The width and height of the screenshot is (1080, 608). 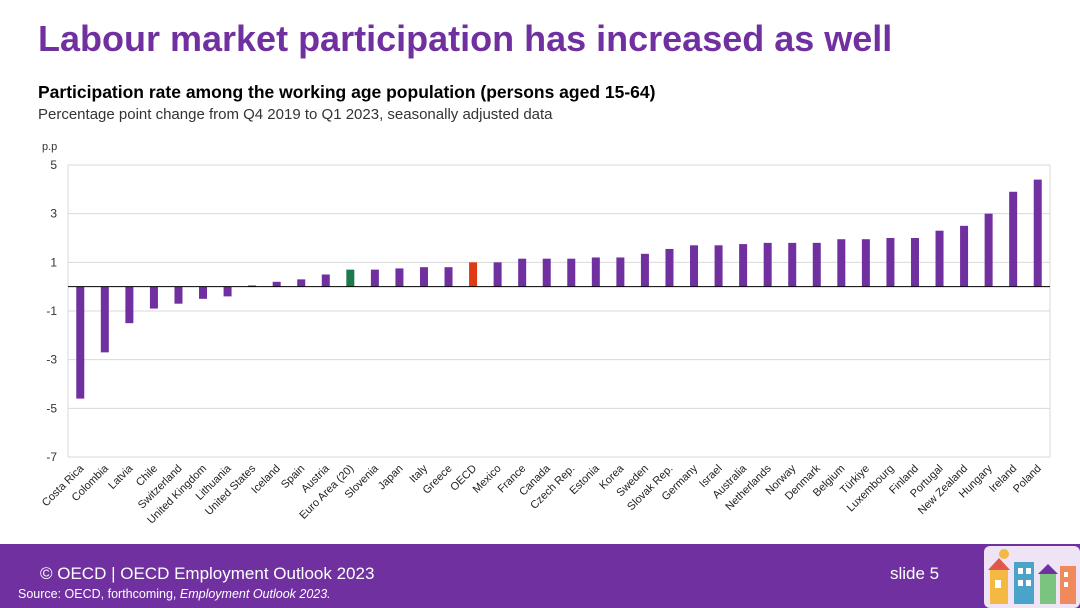 What do you see at coordinates (915, 573) in the screenshot?
I see `slide-number: slide 5` at bounding box center [915, 573].